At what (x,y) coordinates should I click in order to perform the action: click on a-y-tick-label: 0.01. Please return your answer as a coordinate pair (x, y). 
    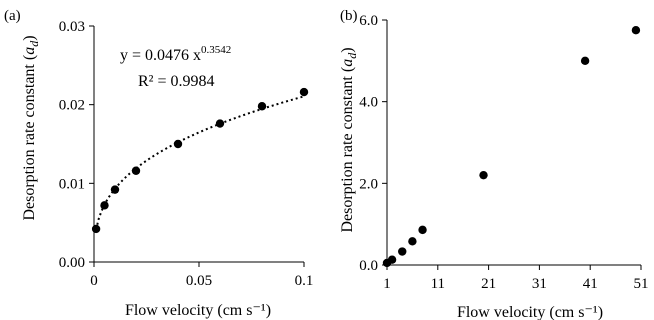
    Looking at the image, I should click on (72, 184).